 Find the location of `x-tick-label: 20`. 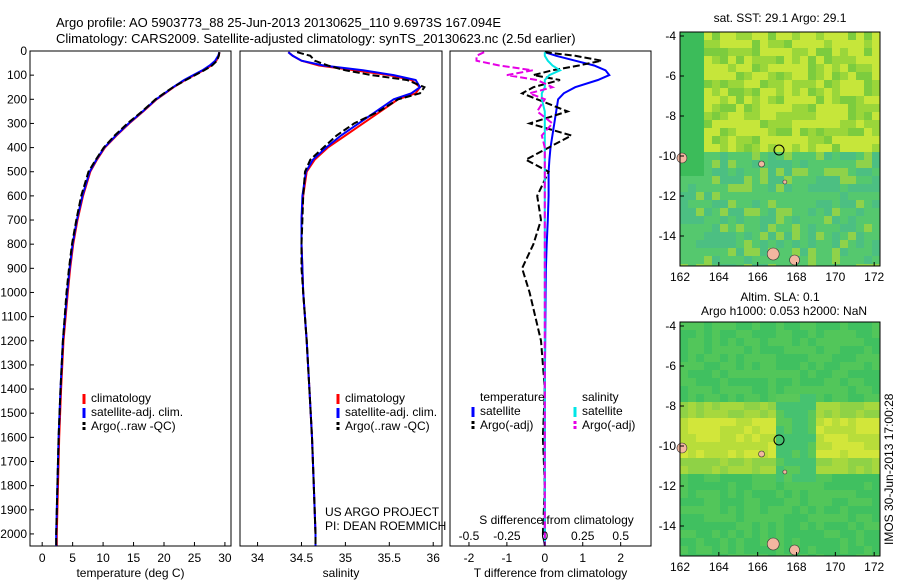

x-tick-label: 20 is located at coordinates (164, 558).